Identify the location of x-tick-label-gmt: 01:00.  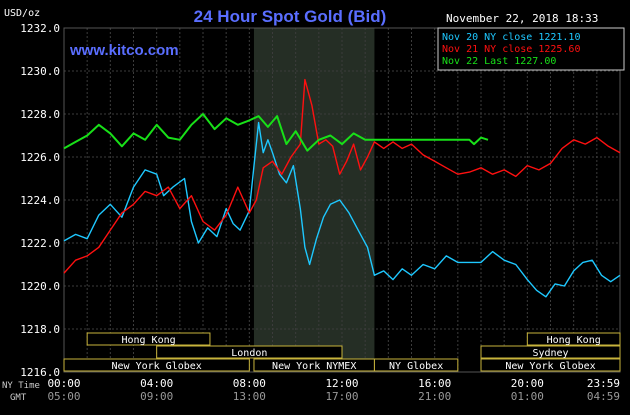
(527, 396).